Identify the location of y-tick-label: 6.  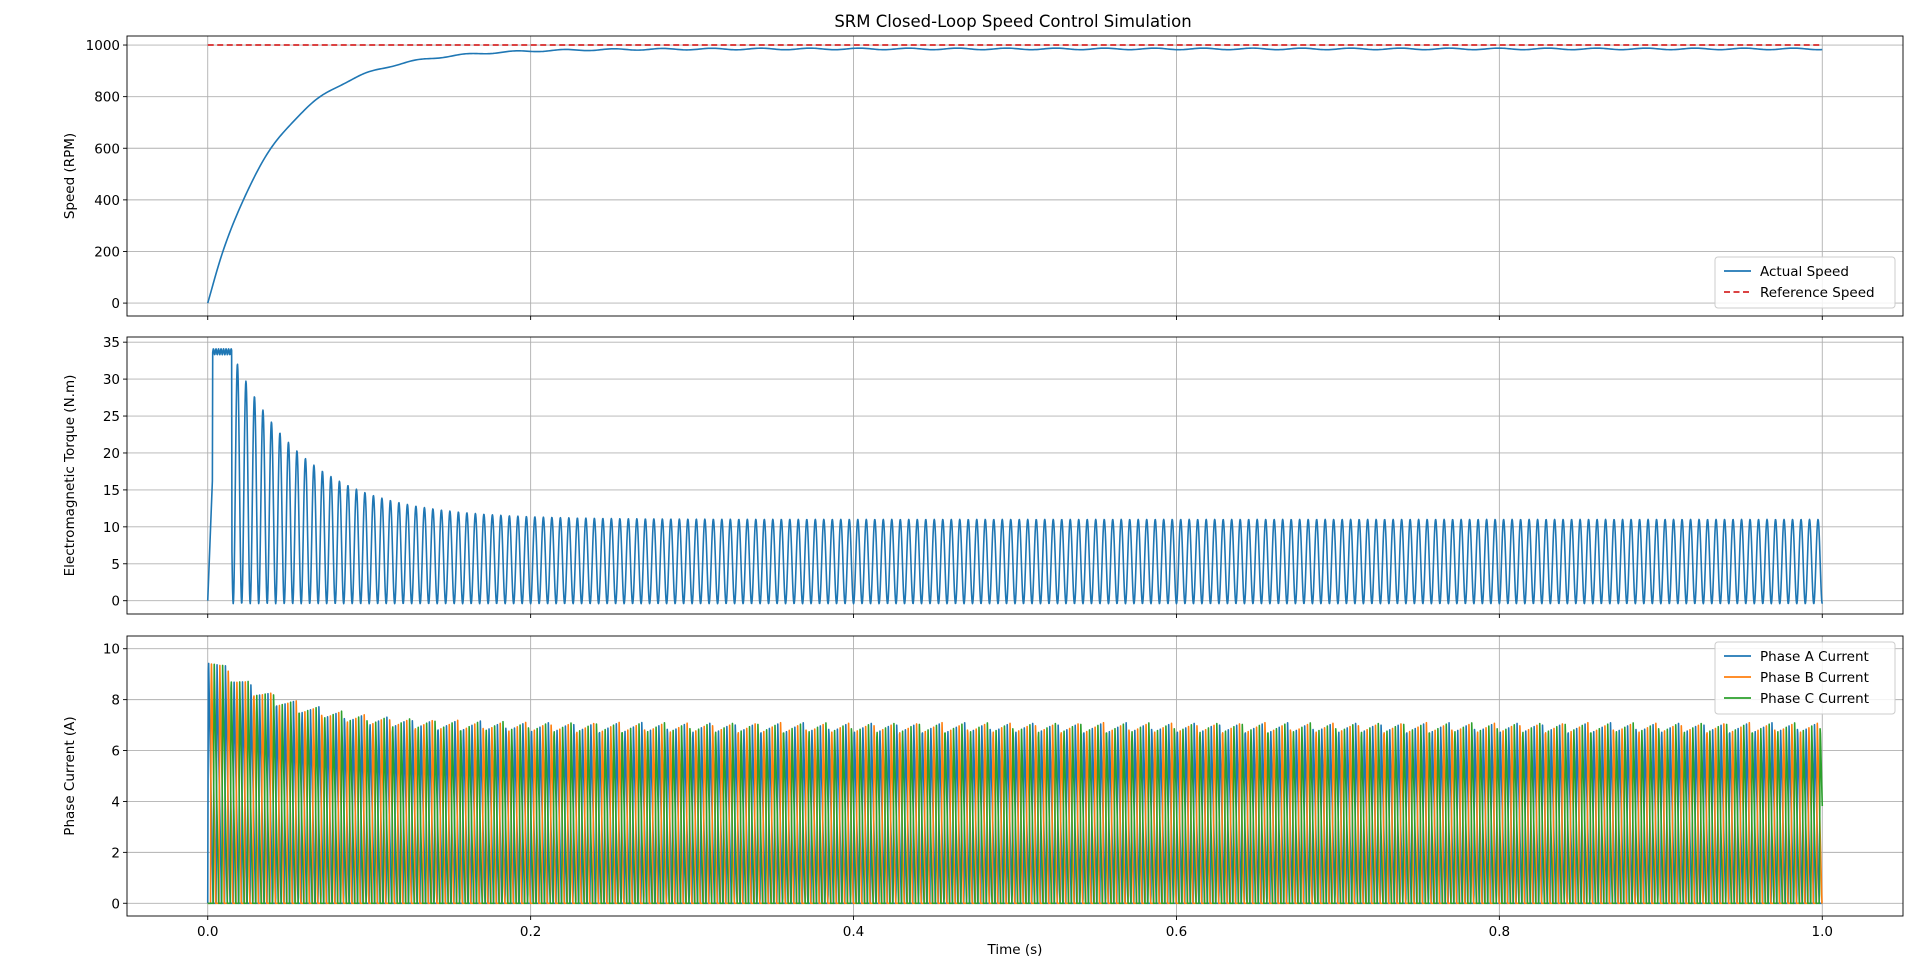
(115, 752).